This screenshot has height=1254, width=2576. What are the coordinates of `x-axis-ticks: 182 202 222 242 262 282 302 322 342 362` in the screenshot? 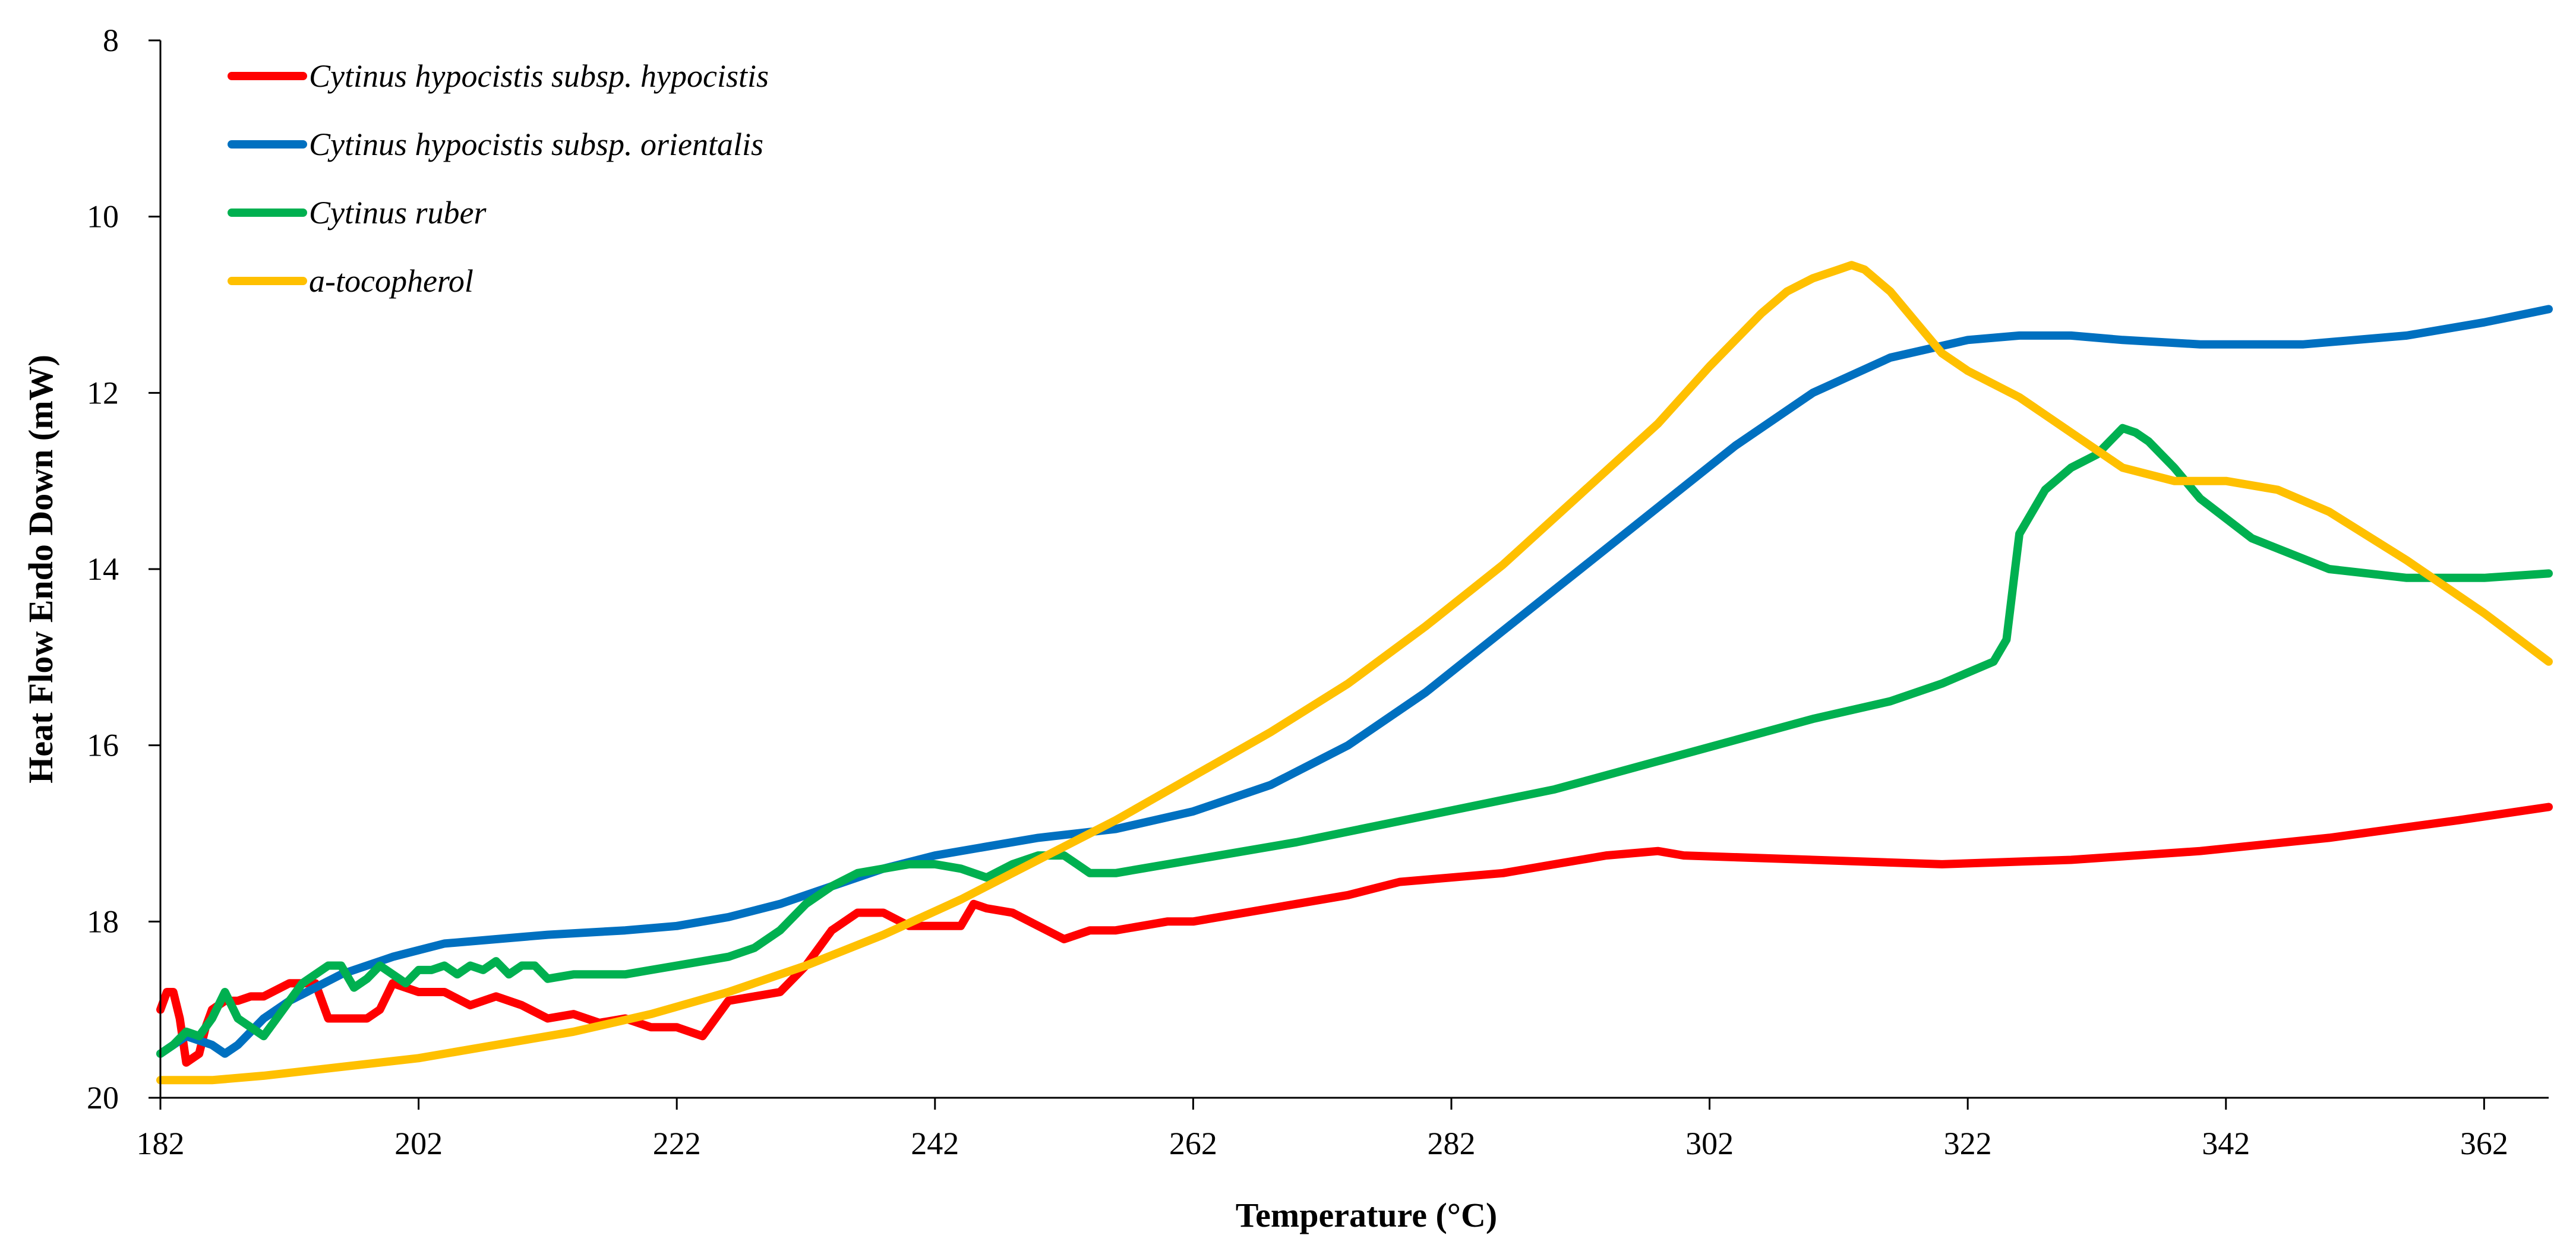 It's located at (1322, 1130).